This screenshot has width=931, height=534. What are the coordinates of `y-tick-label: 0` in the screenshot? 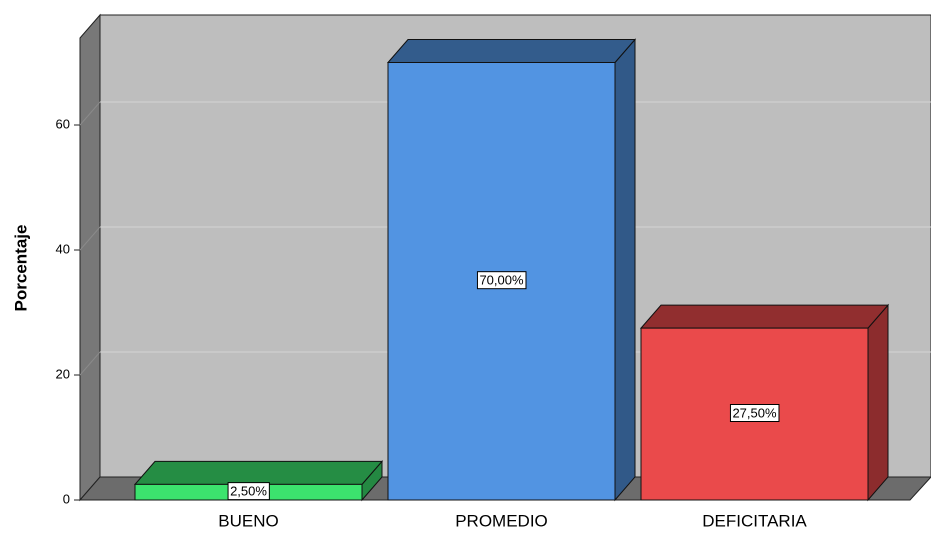 It's located at (66, 498).